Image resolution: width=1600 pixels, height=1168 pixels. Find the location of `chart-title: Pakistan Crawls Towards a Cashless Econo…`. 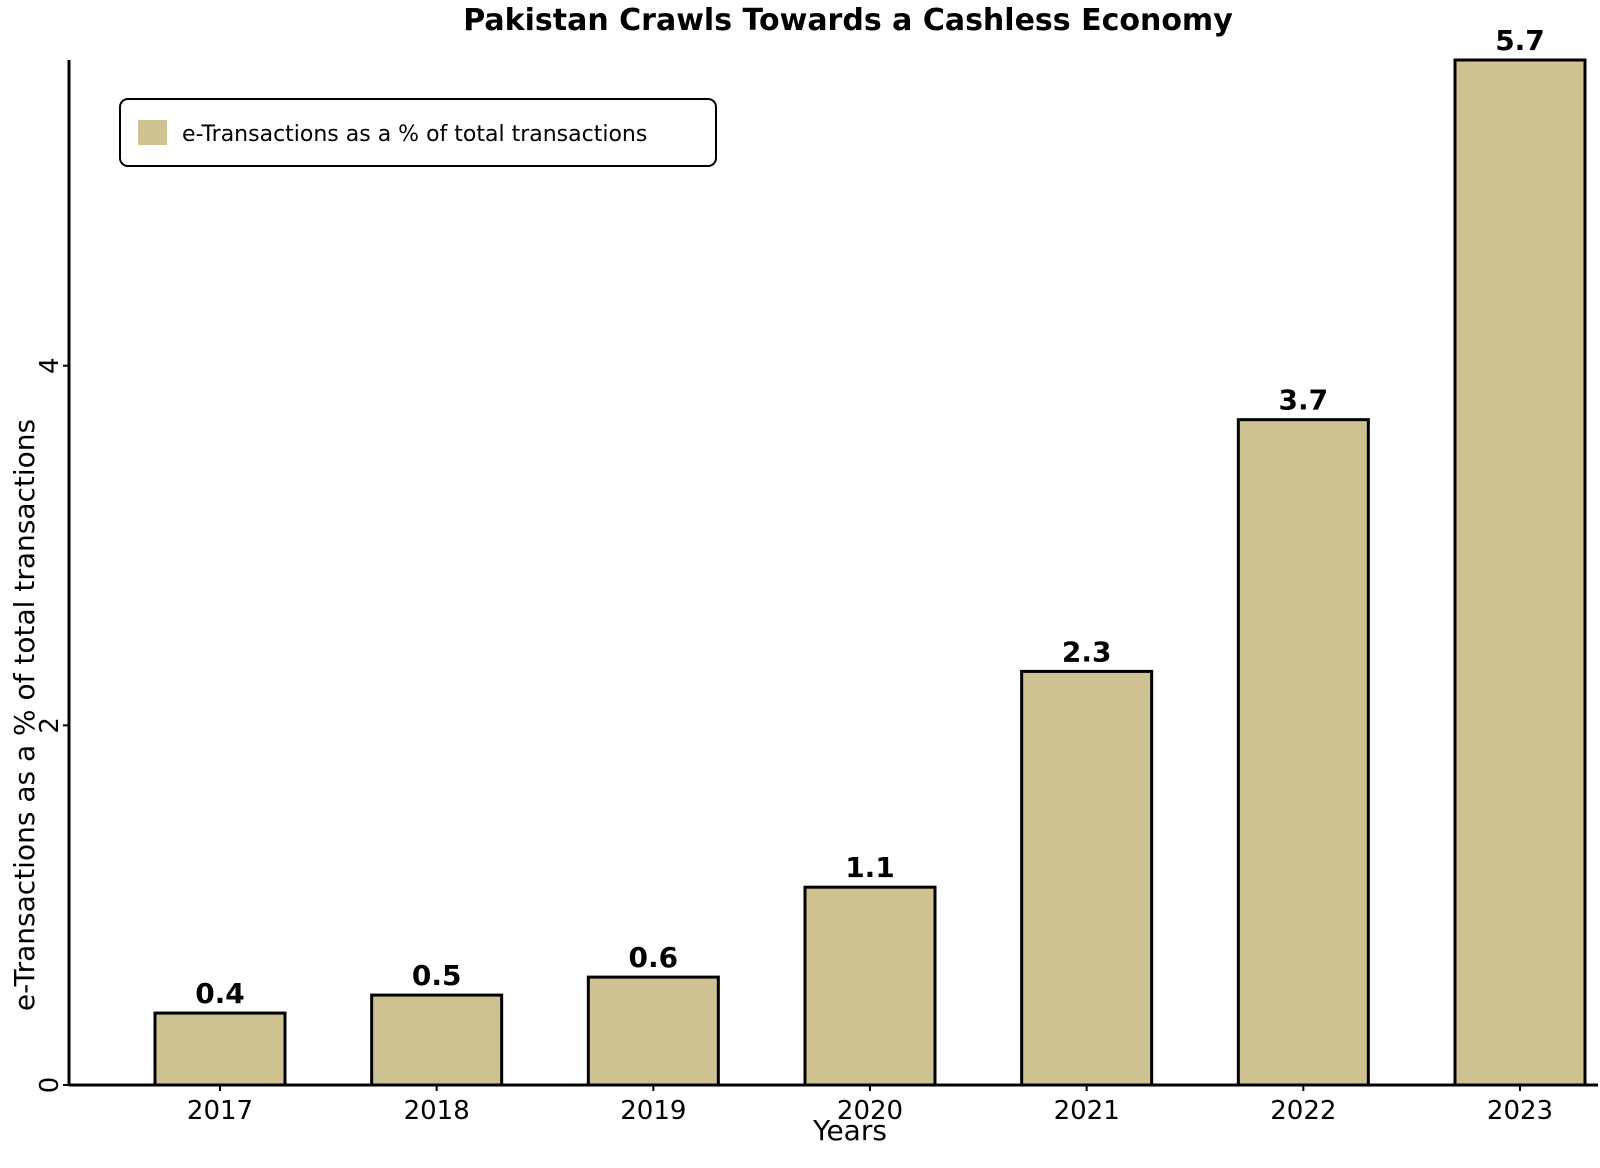

chart-title: Pakistan Crawls Towards a Cashless Econo… is located at coordinates (848, 20).